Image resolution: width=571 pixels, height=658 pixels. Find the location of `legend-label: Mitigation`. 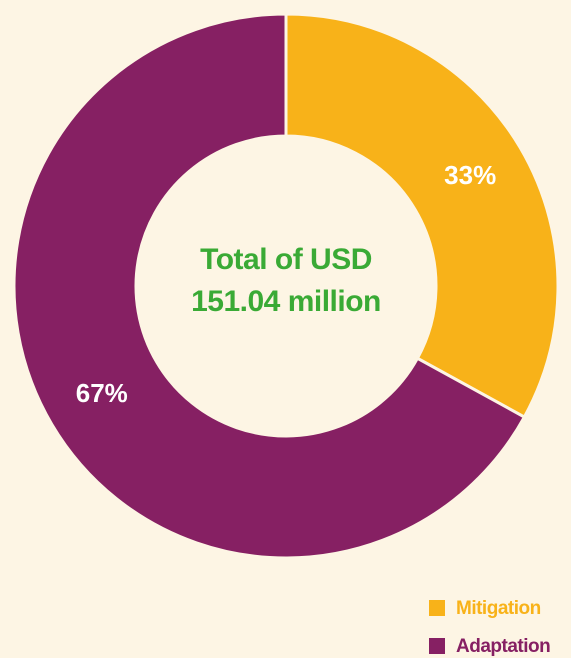

legend-label: Mitigation is located at coordinates (498, 608).